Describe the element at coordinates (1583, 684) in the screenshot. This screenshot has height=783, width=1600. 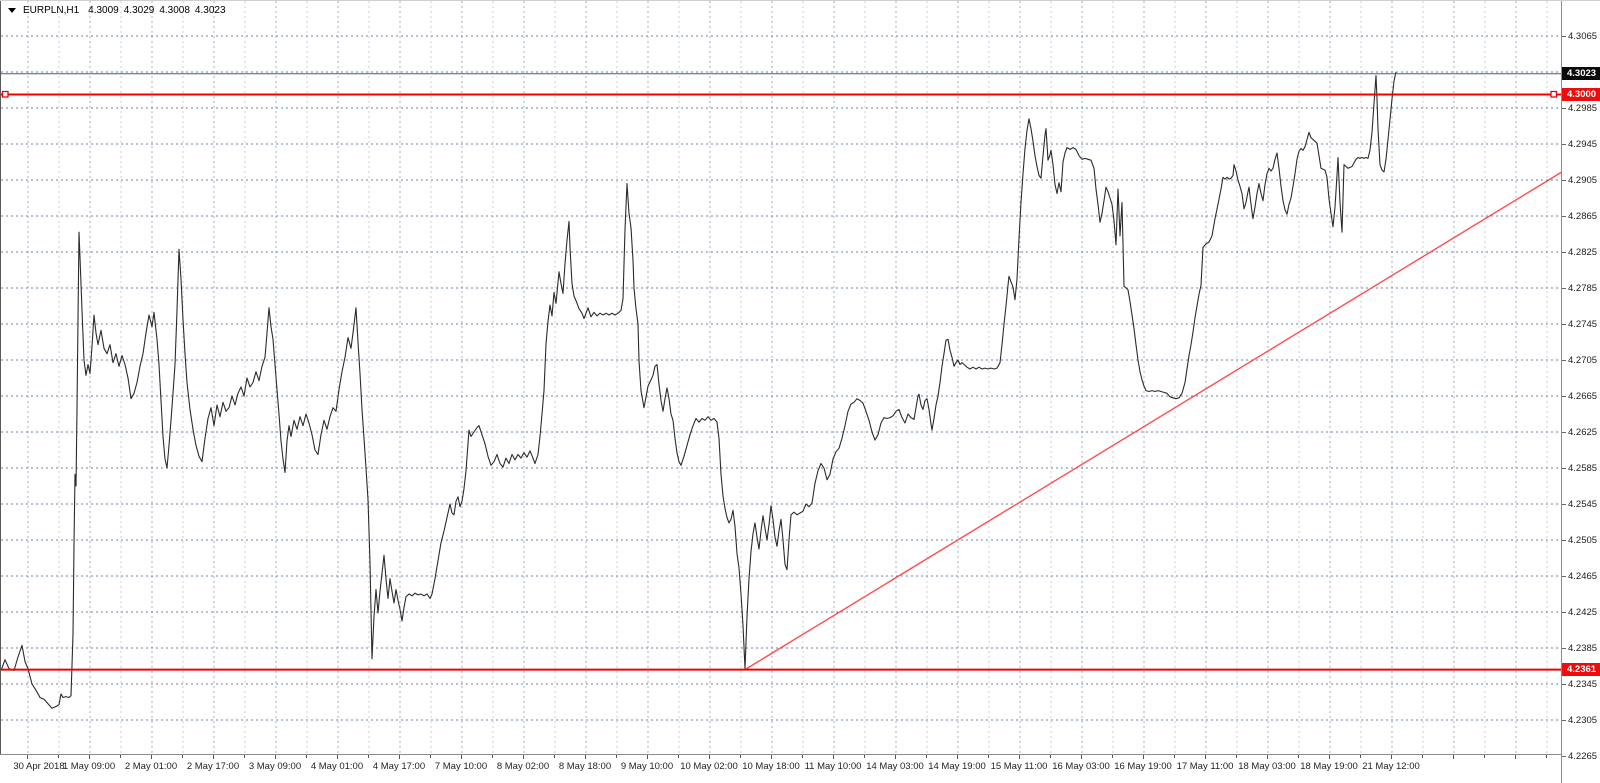
I see `y-axis-label: 4.2345` at that location.